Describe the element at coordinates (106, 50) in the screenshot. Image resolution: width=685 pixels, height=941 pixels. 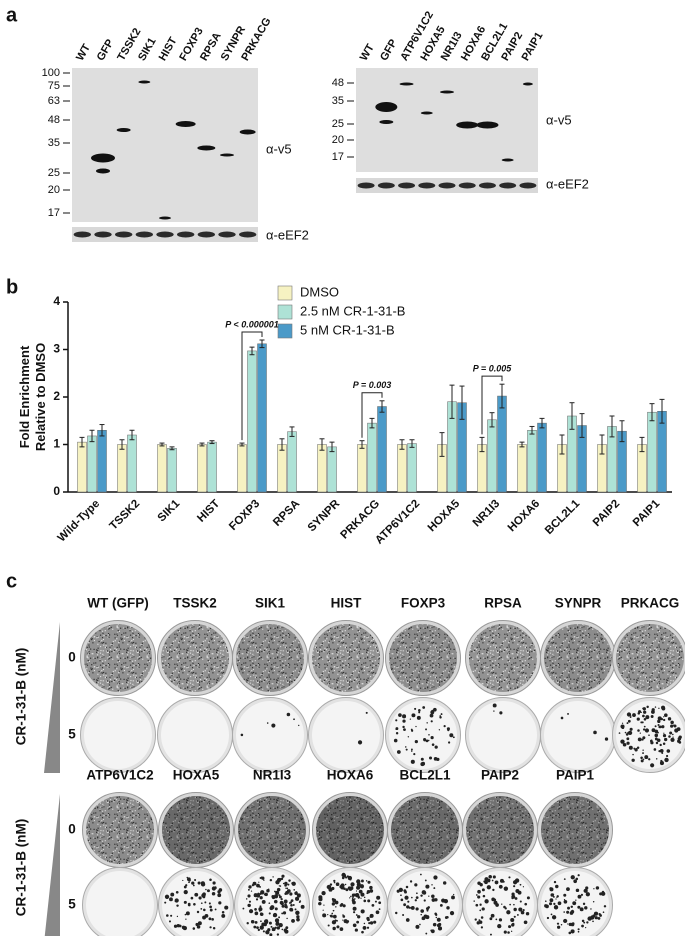
I see `lane-label: GFP` at that location.